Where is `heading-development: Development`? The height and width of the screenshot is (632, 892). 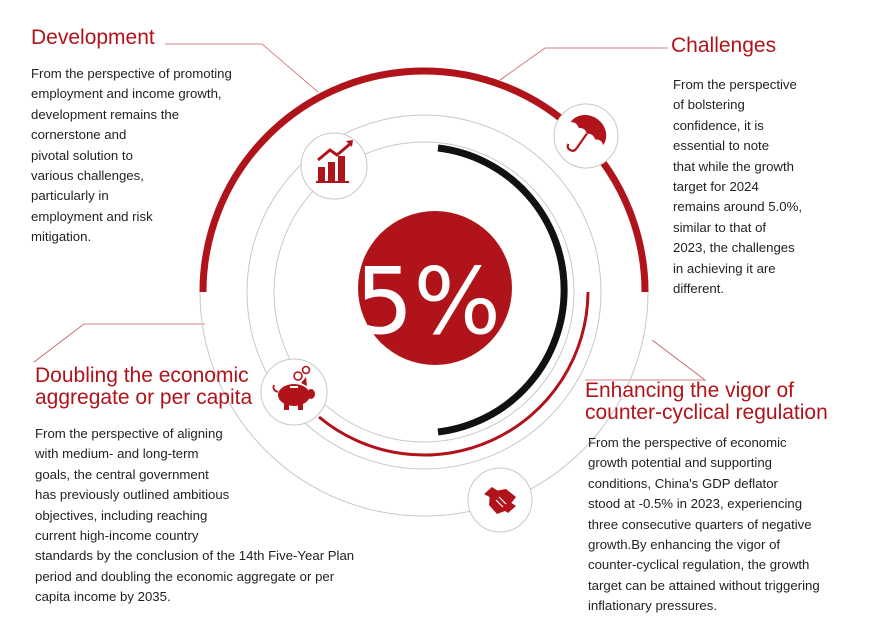 heading-development: Development is located at coordinates (93, 37).